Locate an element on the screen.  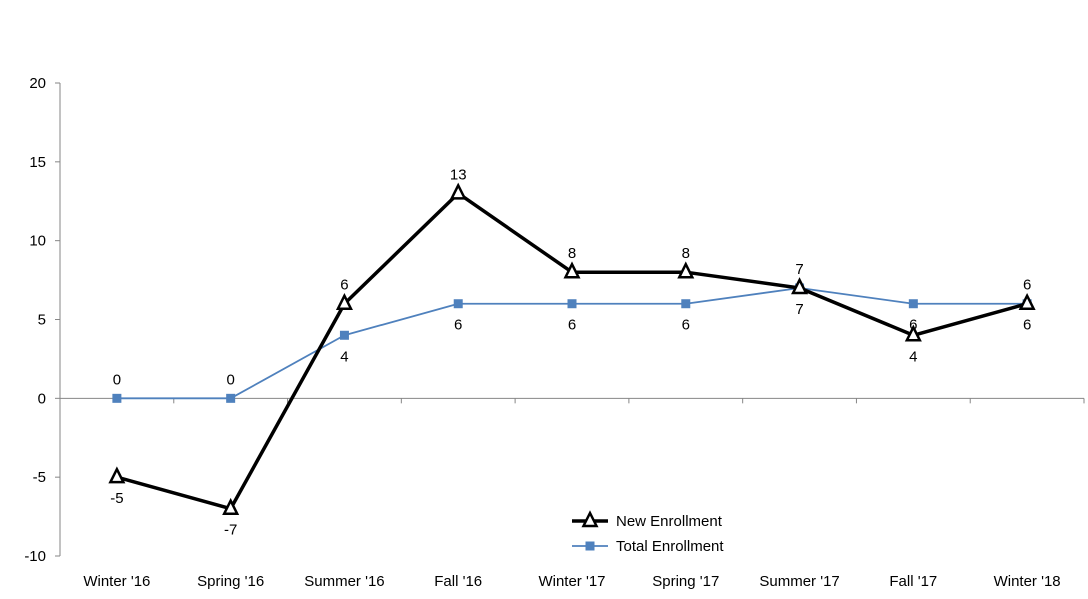
x-tick-label: Winter '18 is located at coordinates (1027, 581).